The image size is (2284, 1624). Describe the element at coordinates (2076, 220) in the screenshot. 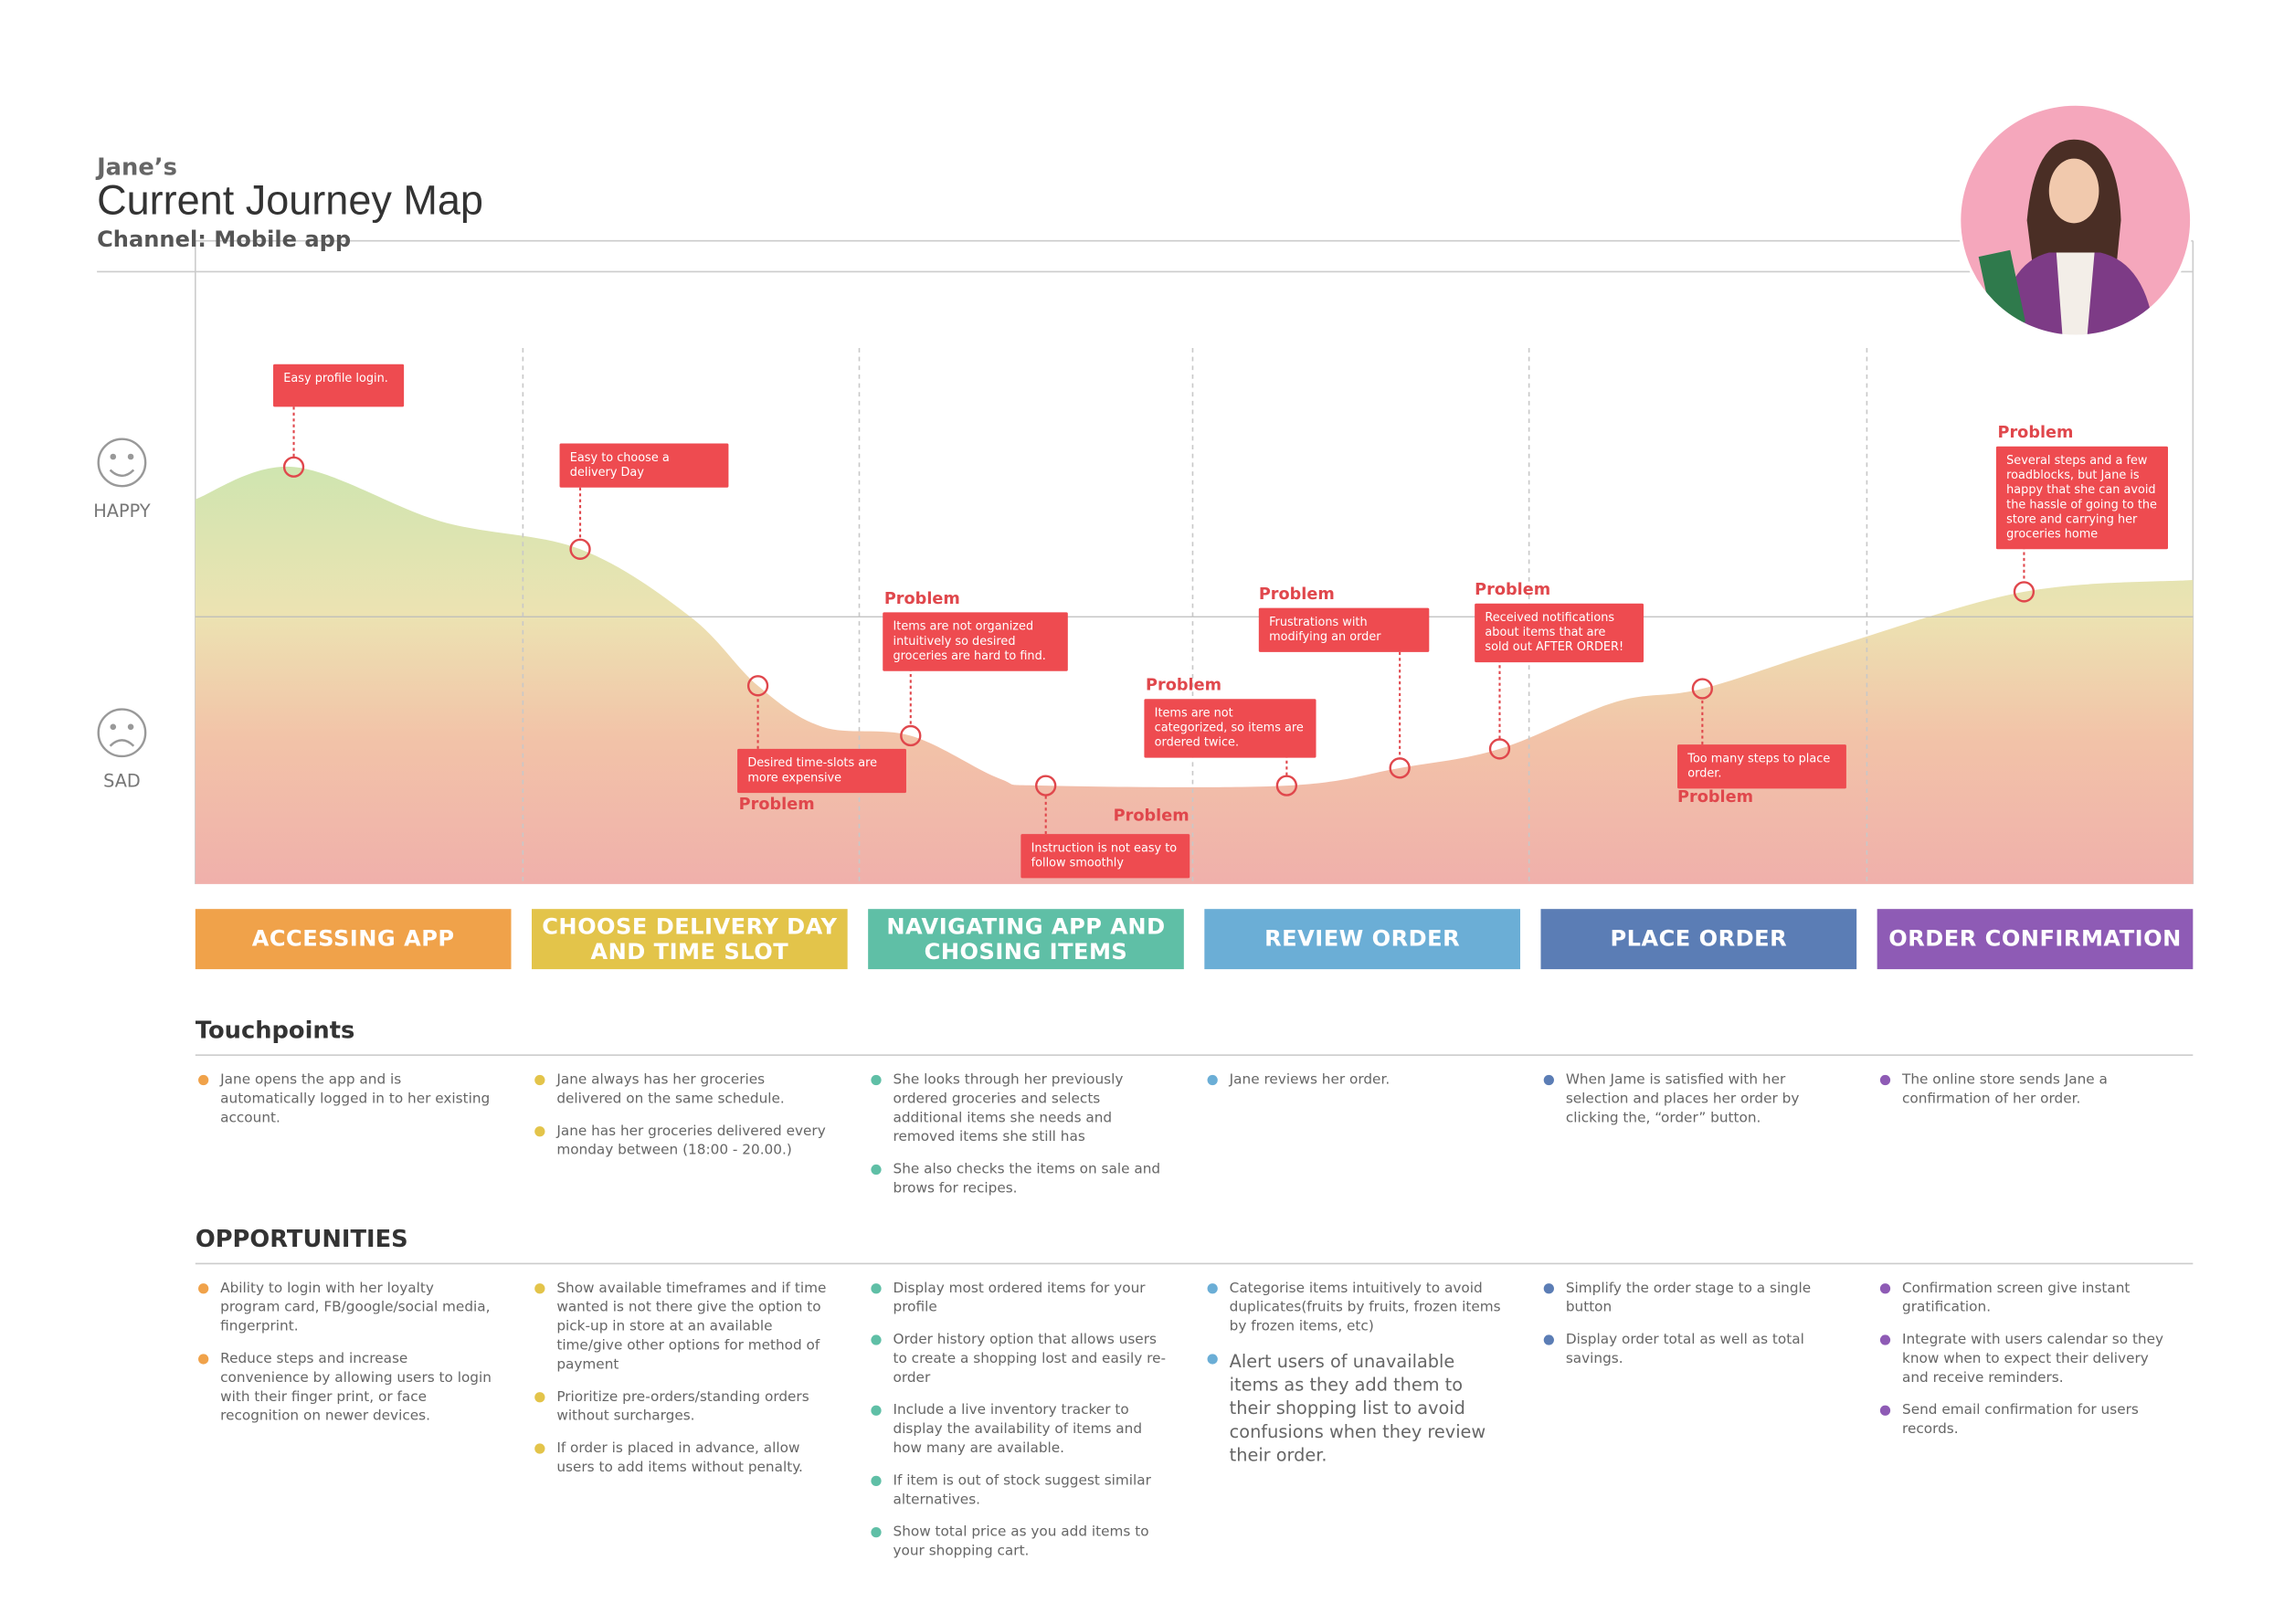

I see `photo-frame` at that location.